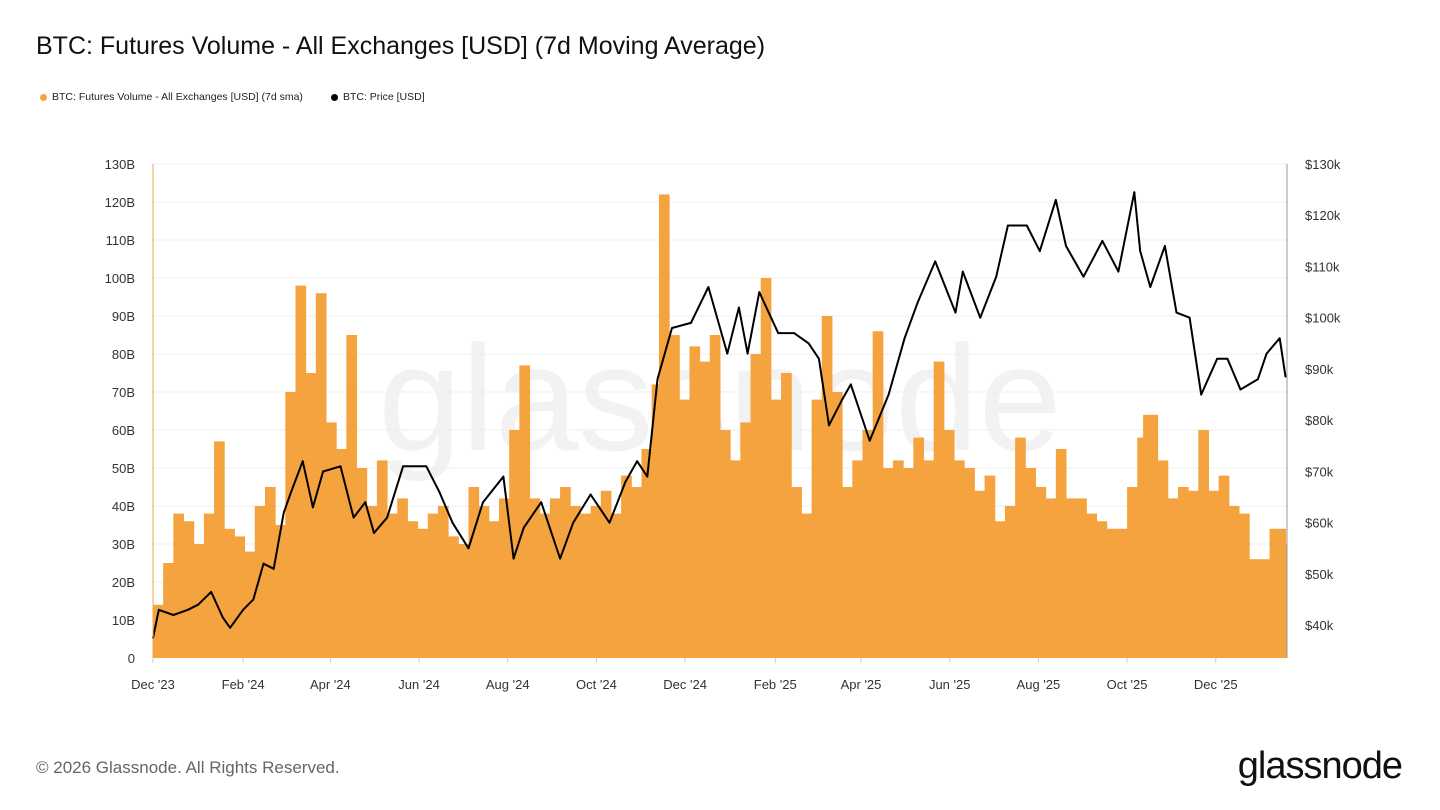 This screenshot has height=810, width=1440. What do you see at coordinates (123, 392) in the screenshot?
I see `y-left-tick-label: 70B` at bounding box center [123, 392].